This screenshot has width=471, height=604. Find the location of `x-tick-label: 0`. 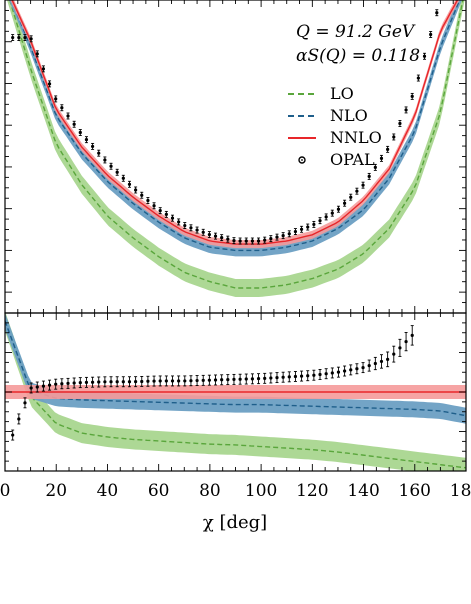

x-tick-label: 0 is located at coordinates (5, 491).